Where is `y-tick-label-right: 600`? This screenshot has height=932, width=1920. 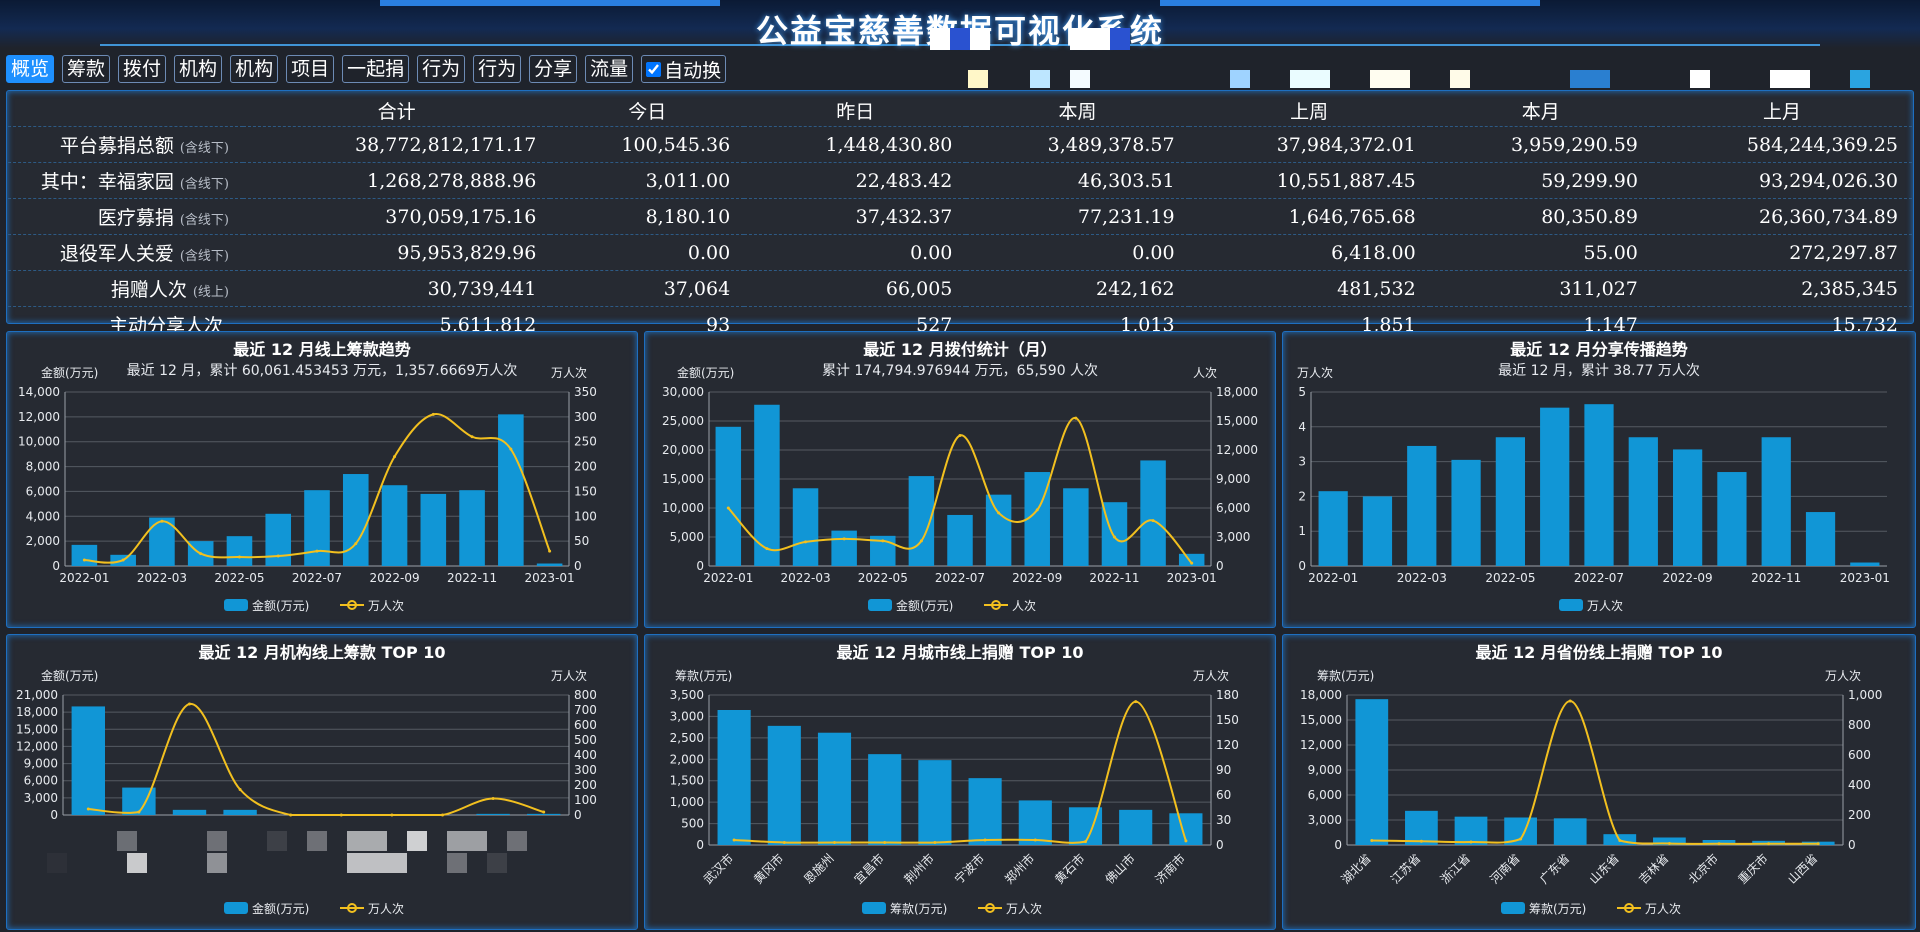
y-tick-label-right: 600 is located at coordinates (585, 725).